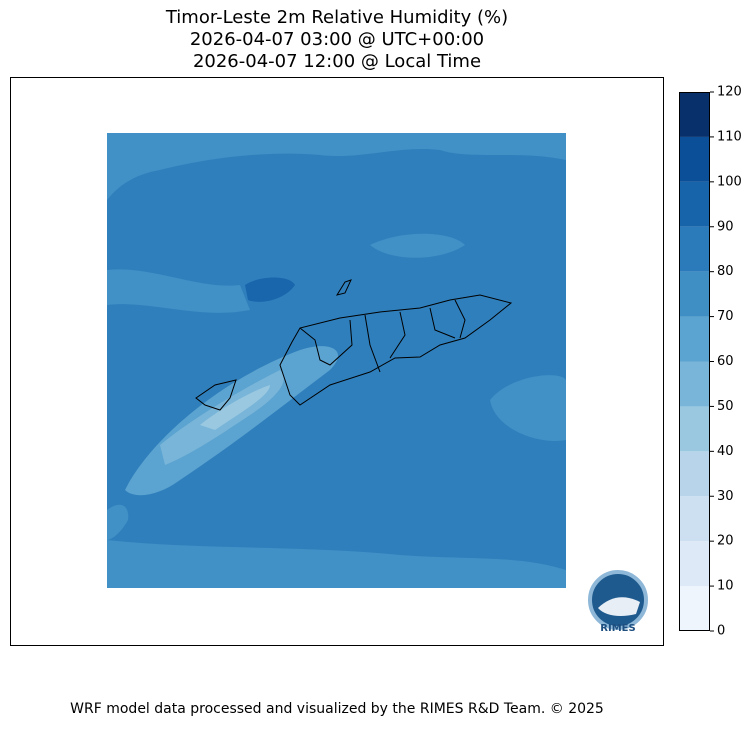  What do you see at coordinates (725, 316) in the screenshot?
I see `colorbar-tick-label: 70` at bounding box center [725, 316].